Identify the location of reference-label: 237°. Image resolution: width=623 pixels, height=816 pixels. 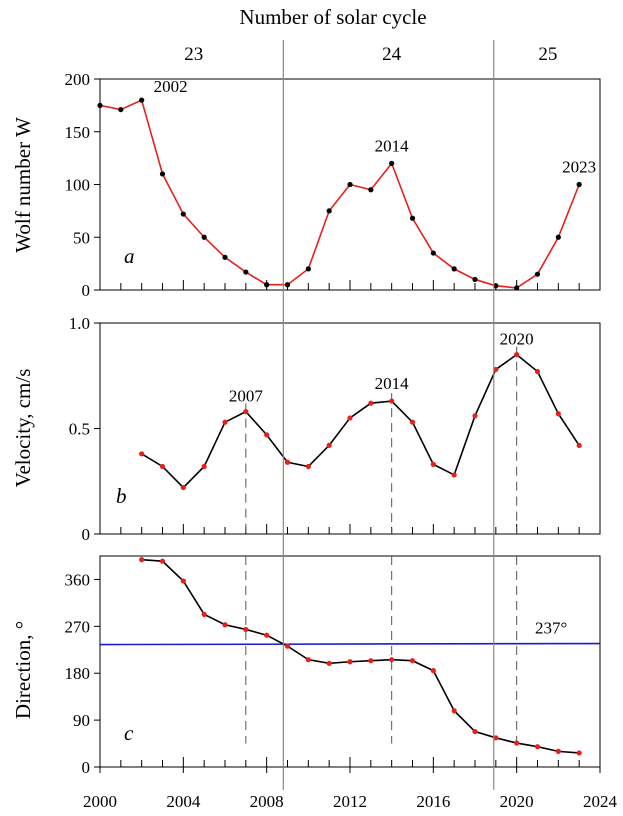
(551, 628).